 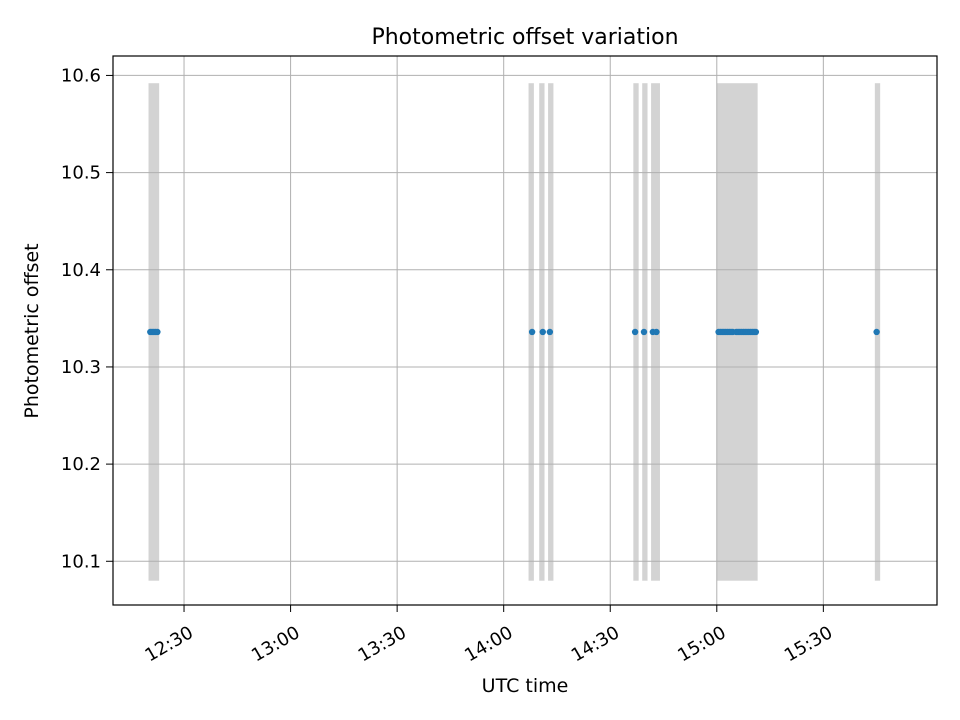 What do you see at coordinates (595, 644) in the screenshot?
I see `x-tick-label: 14:30` at bounding box center [595, 644].